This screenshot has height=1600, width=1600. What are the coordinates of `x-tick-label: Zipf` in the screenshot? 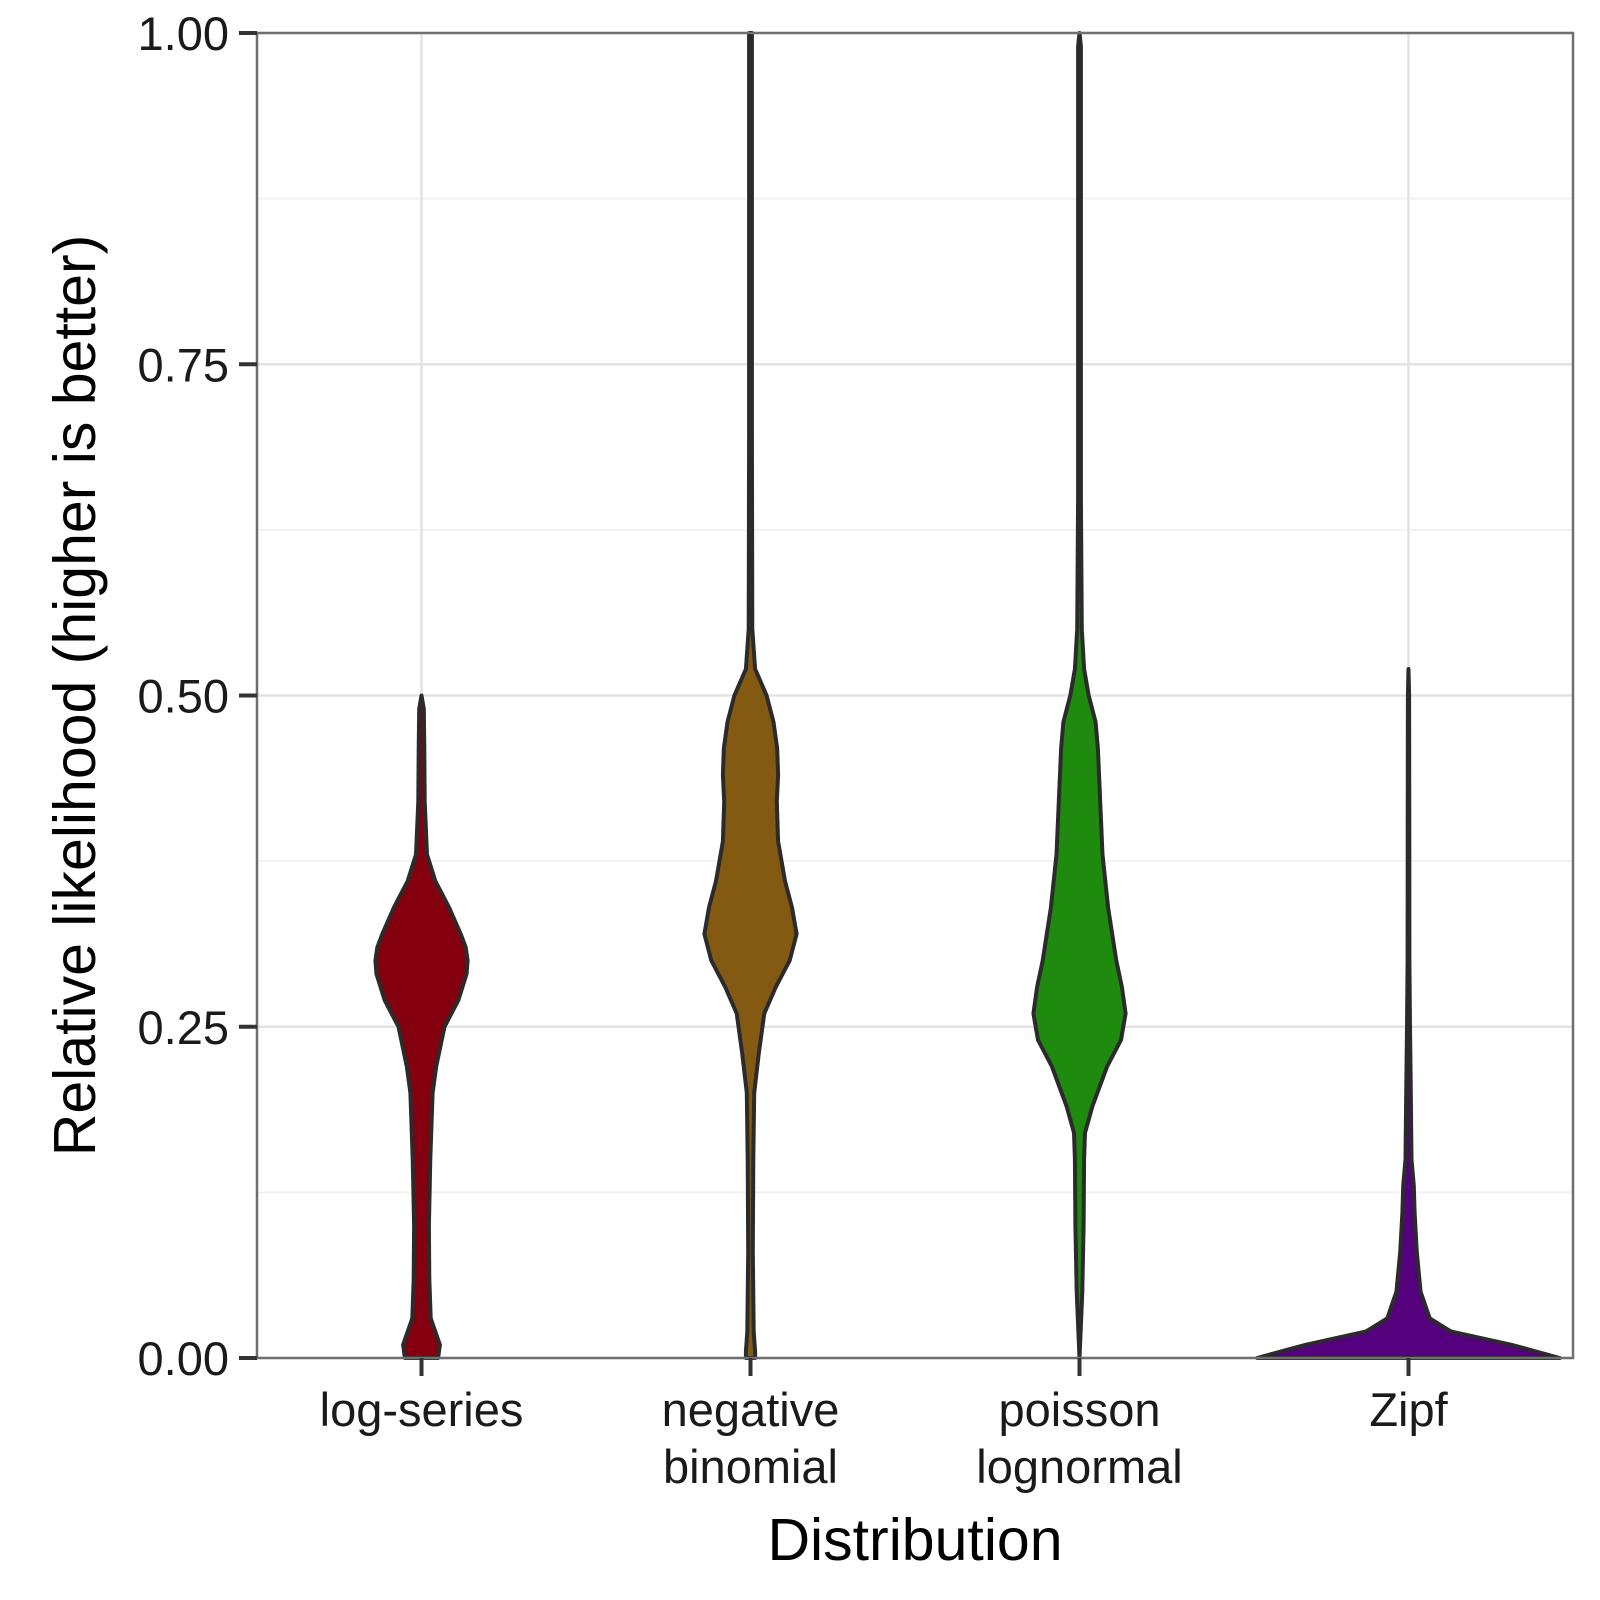 It's located at (1408, 1409).